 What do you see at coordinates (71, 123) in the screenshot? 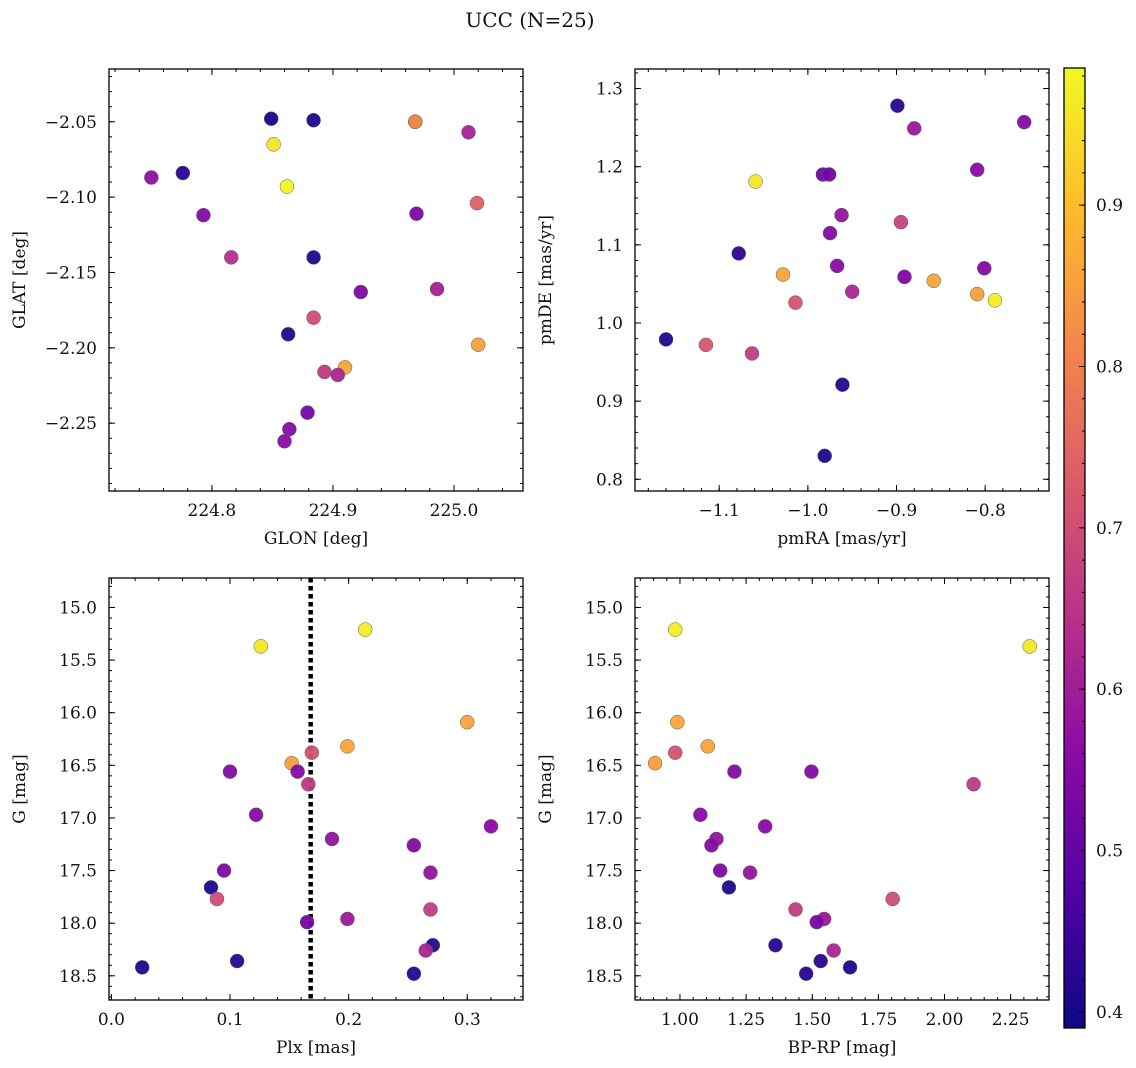
I see `y-tick-label: −2.05` at bounding box center [71, 123].